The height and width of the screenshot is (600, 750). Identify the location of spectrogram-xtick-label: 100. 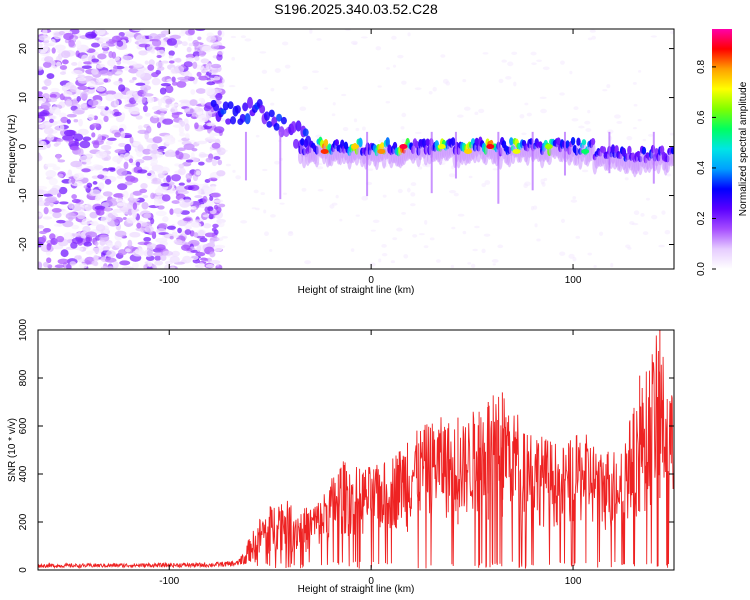
(573, 280).